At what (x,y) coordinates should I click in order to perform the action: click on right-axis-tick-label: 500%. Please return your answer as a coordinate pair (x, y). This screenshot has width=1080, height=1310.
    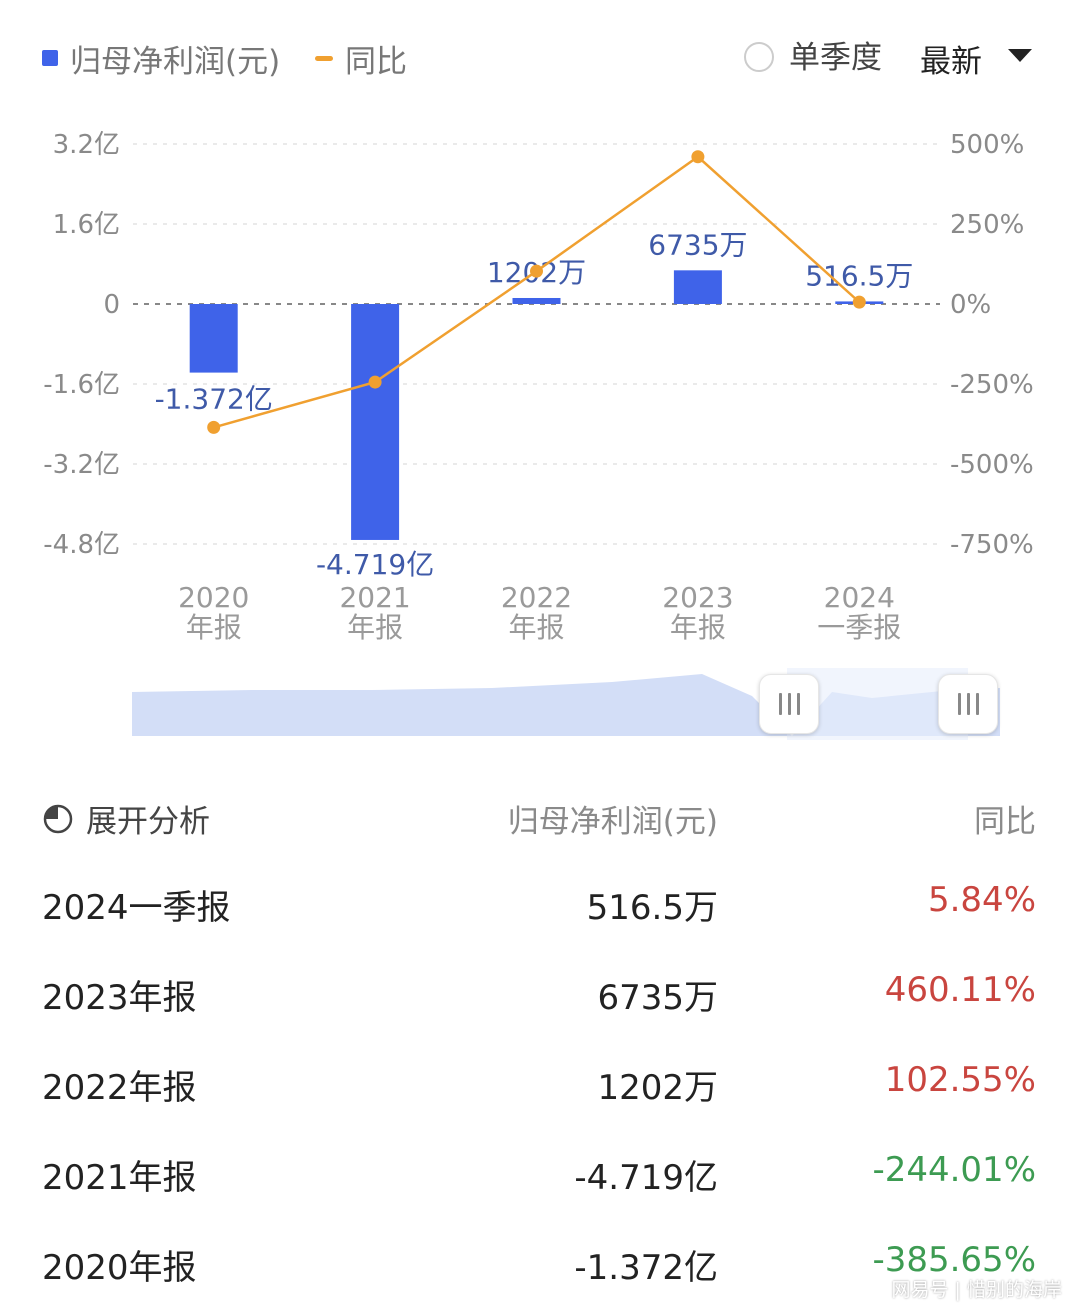
    Looking at the image, I should click on (987, 145).